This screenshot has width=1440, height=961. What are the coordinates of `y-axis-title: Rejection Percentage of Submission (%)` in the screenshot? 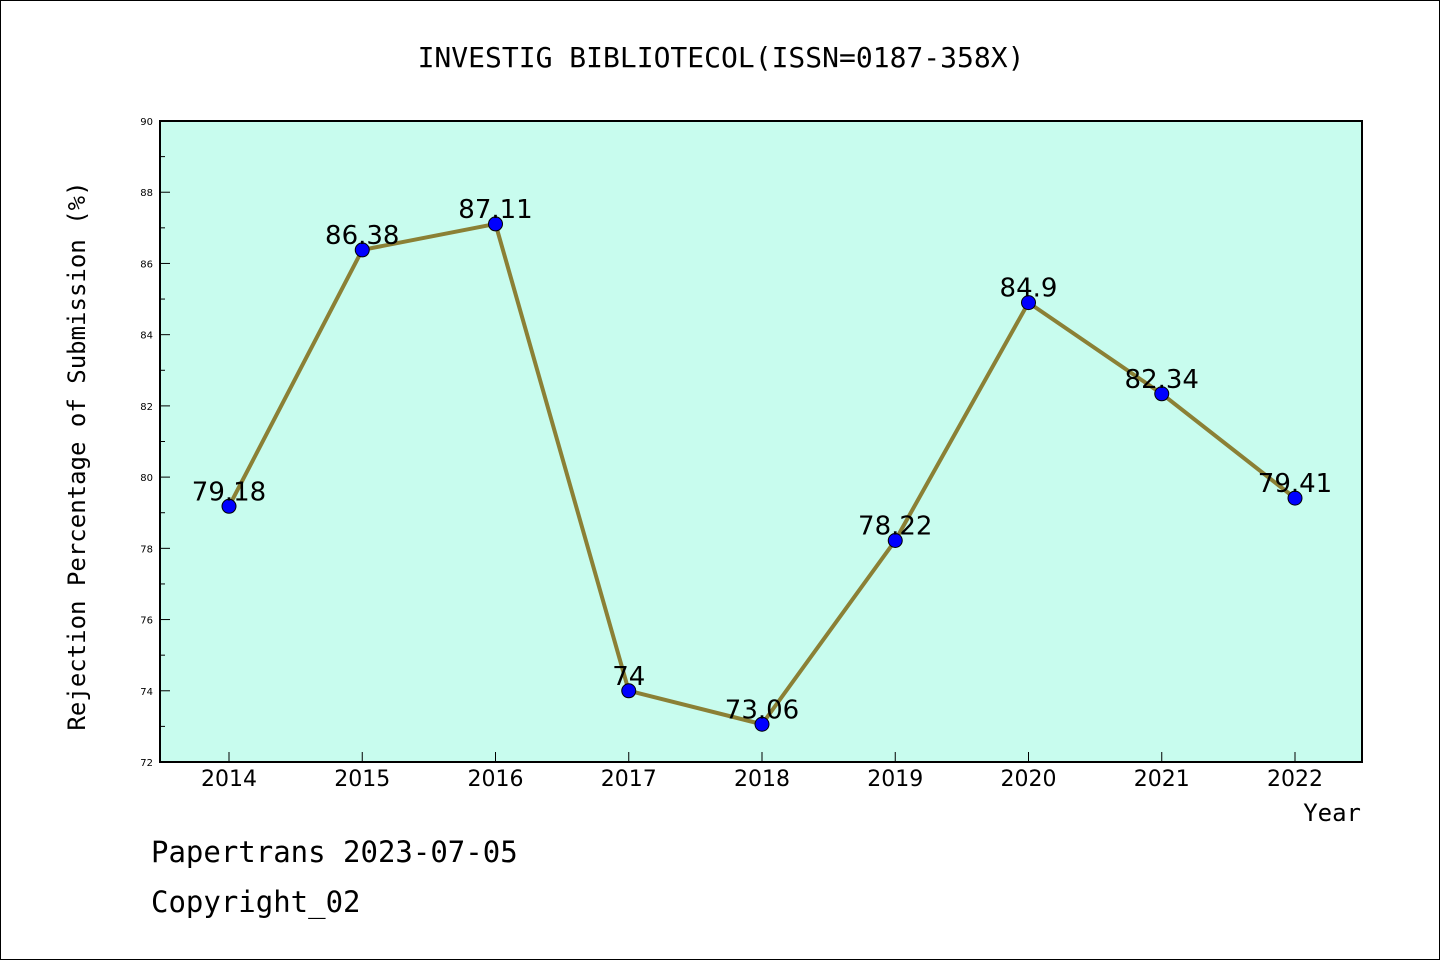 It's located at (77, 455).